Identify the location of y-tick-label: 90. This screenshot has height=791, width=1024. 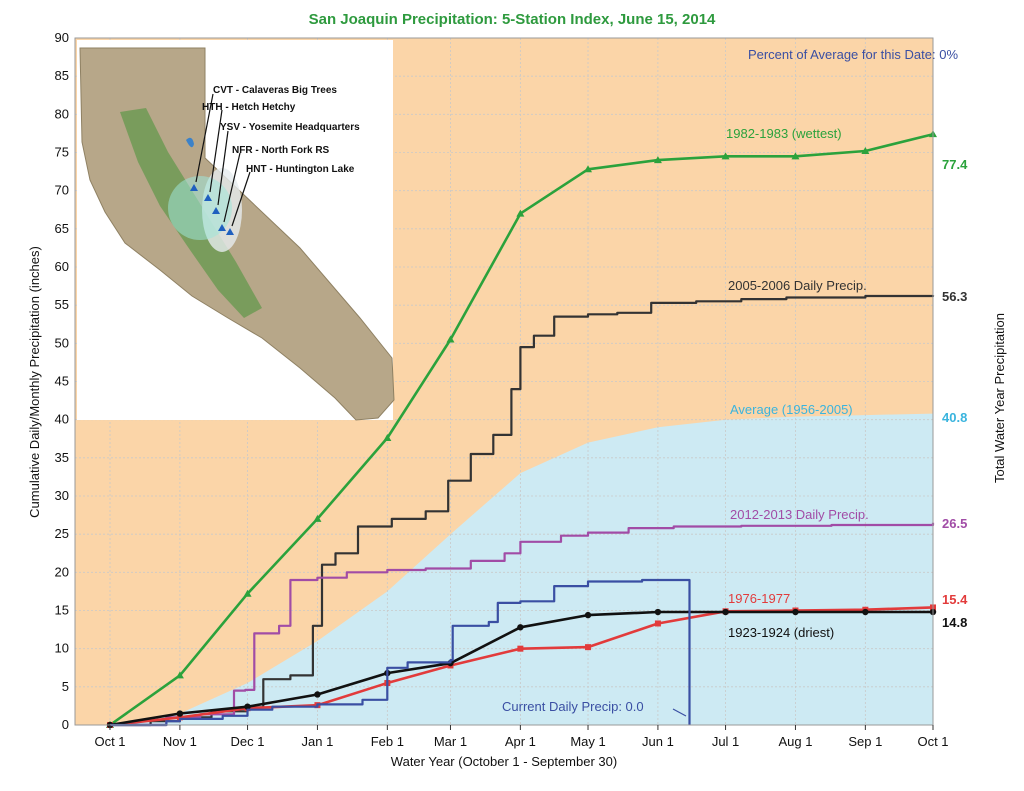
(62, 37).